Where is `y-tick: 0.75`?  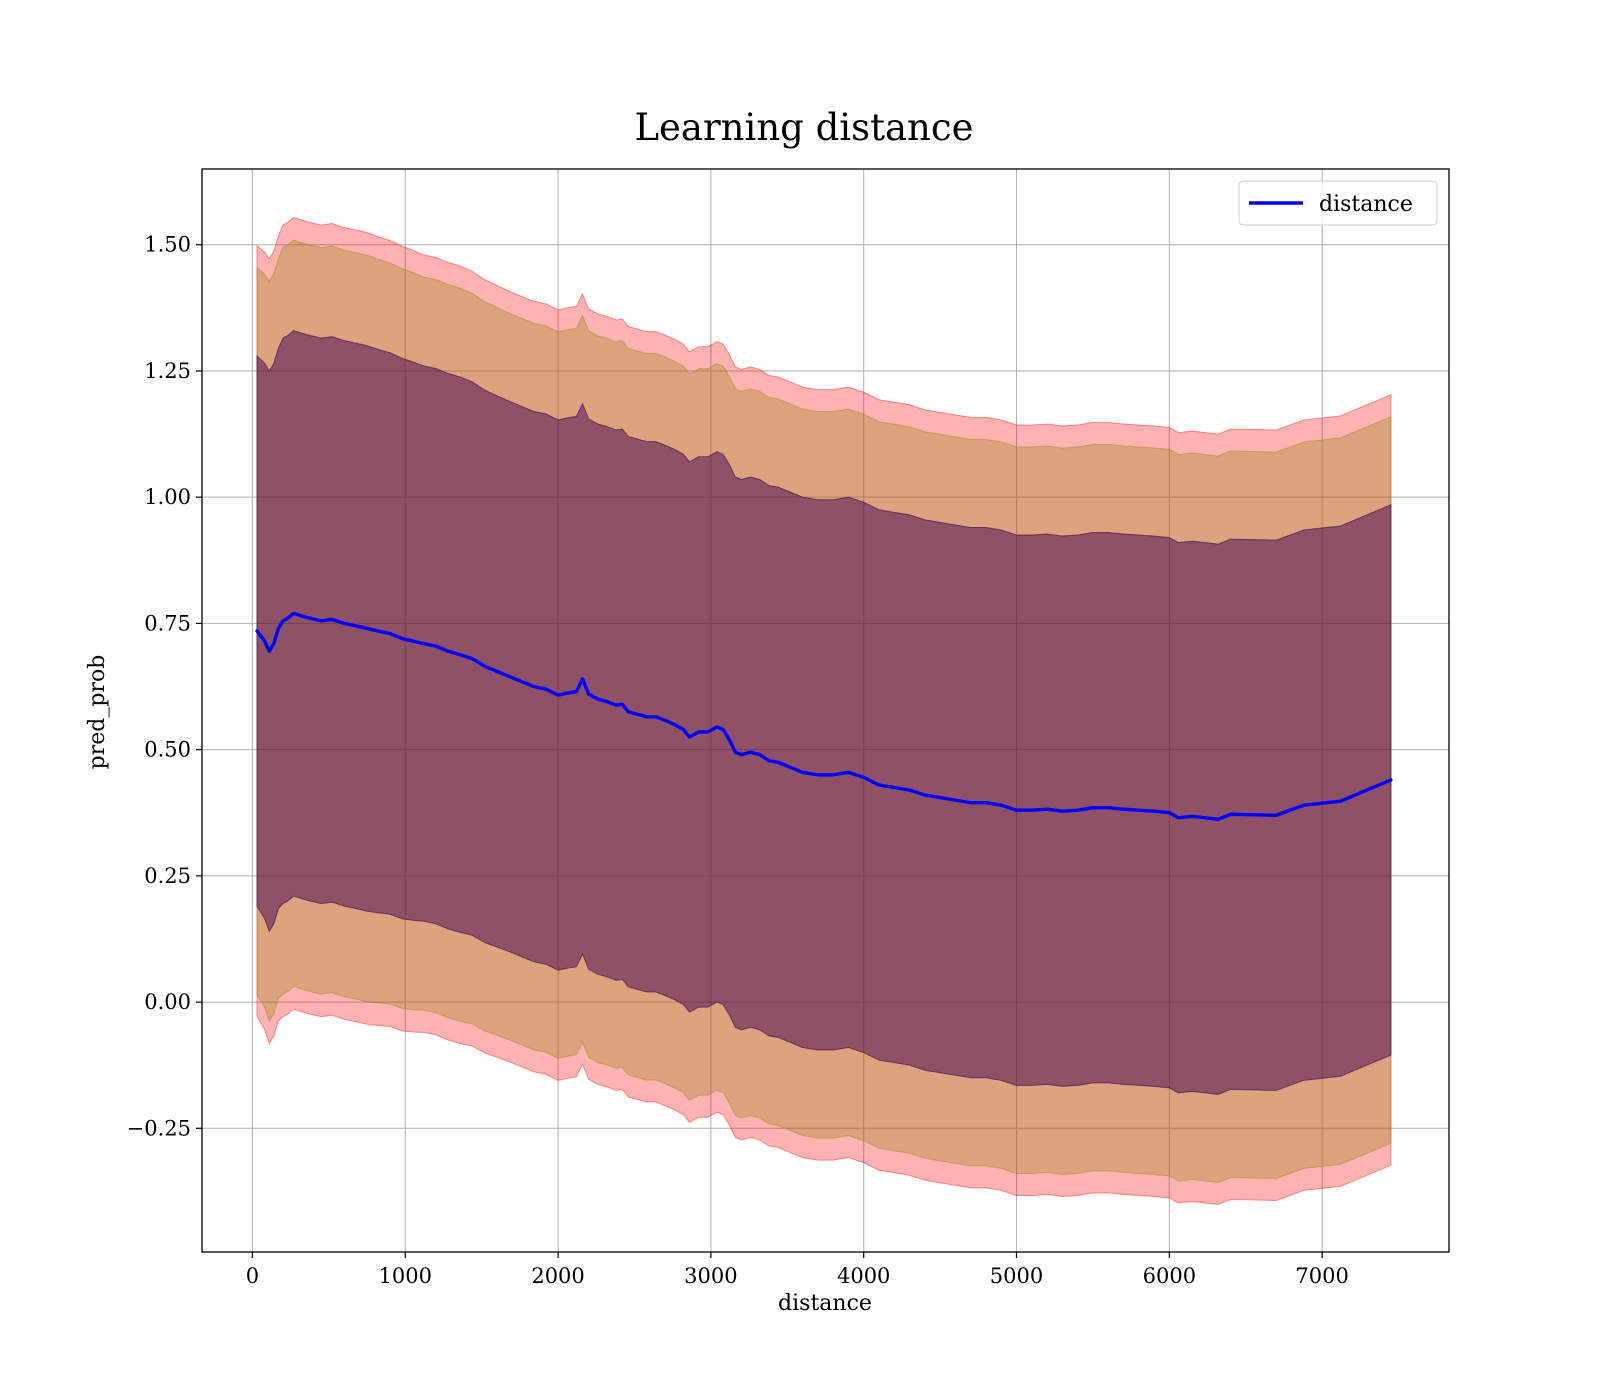
y-tick: 0.75 is located at coordinates (173, 623).